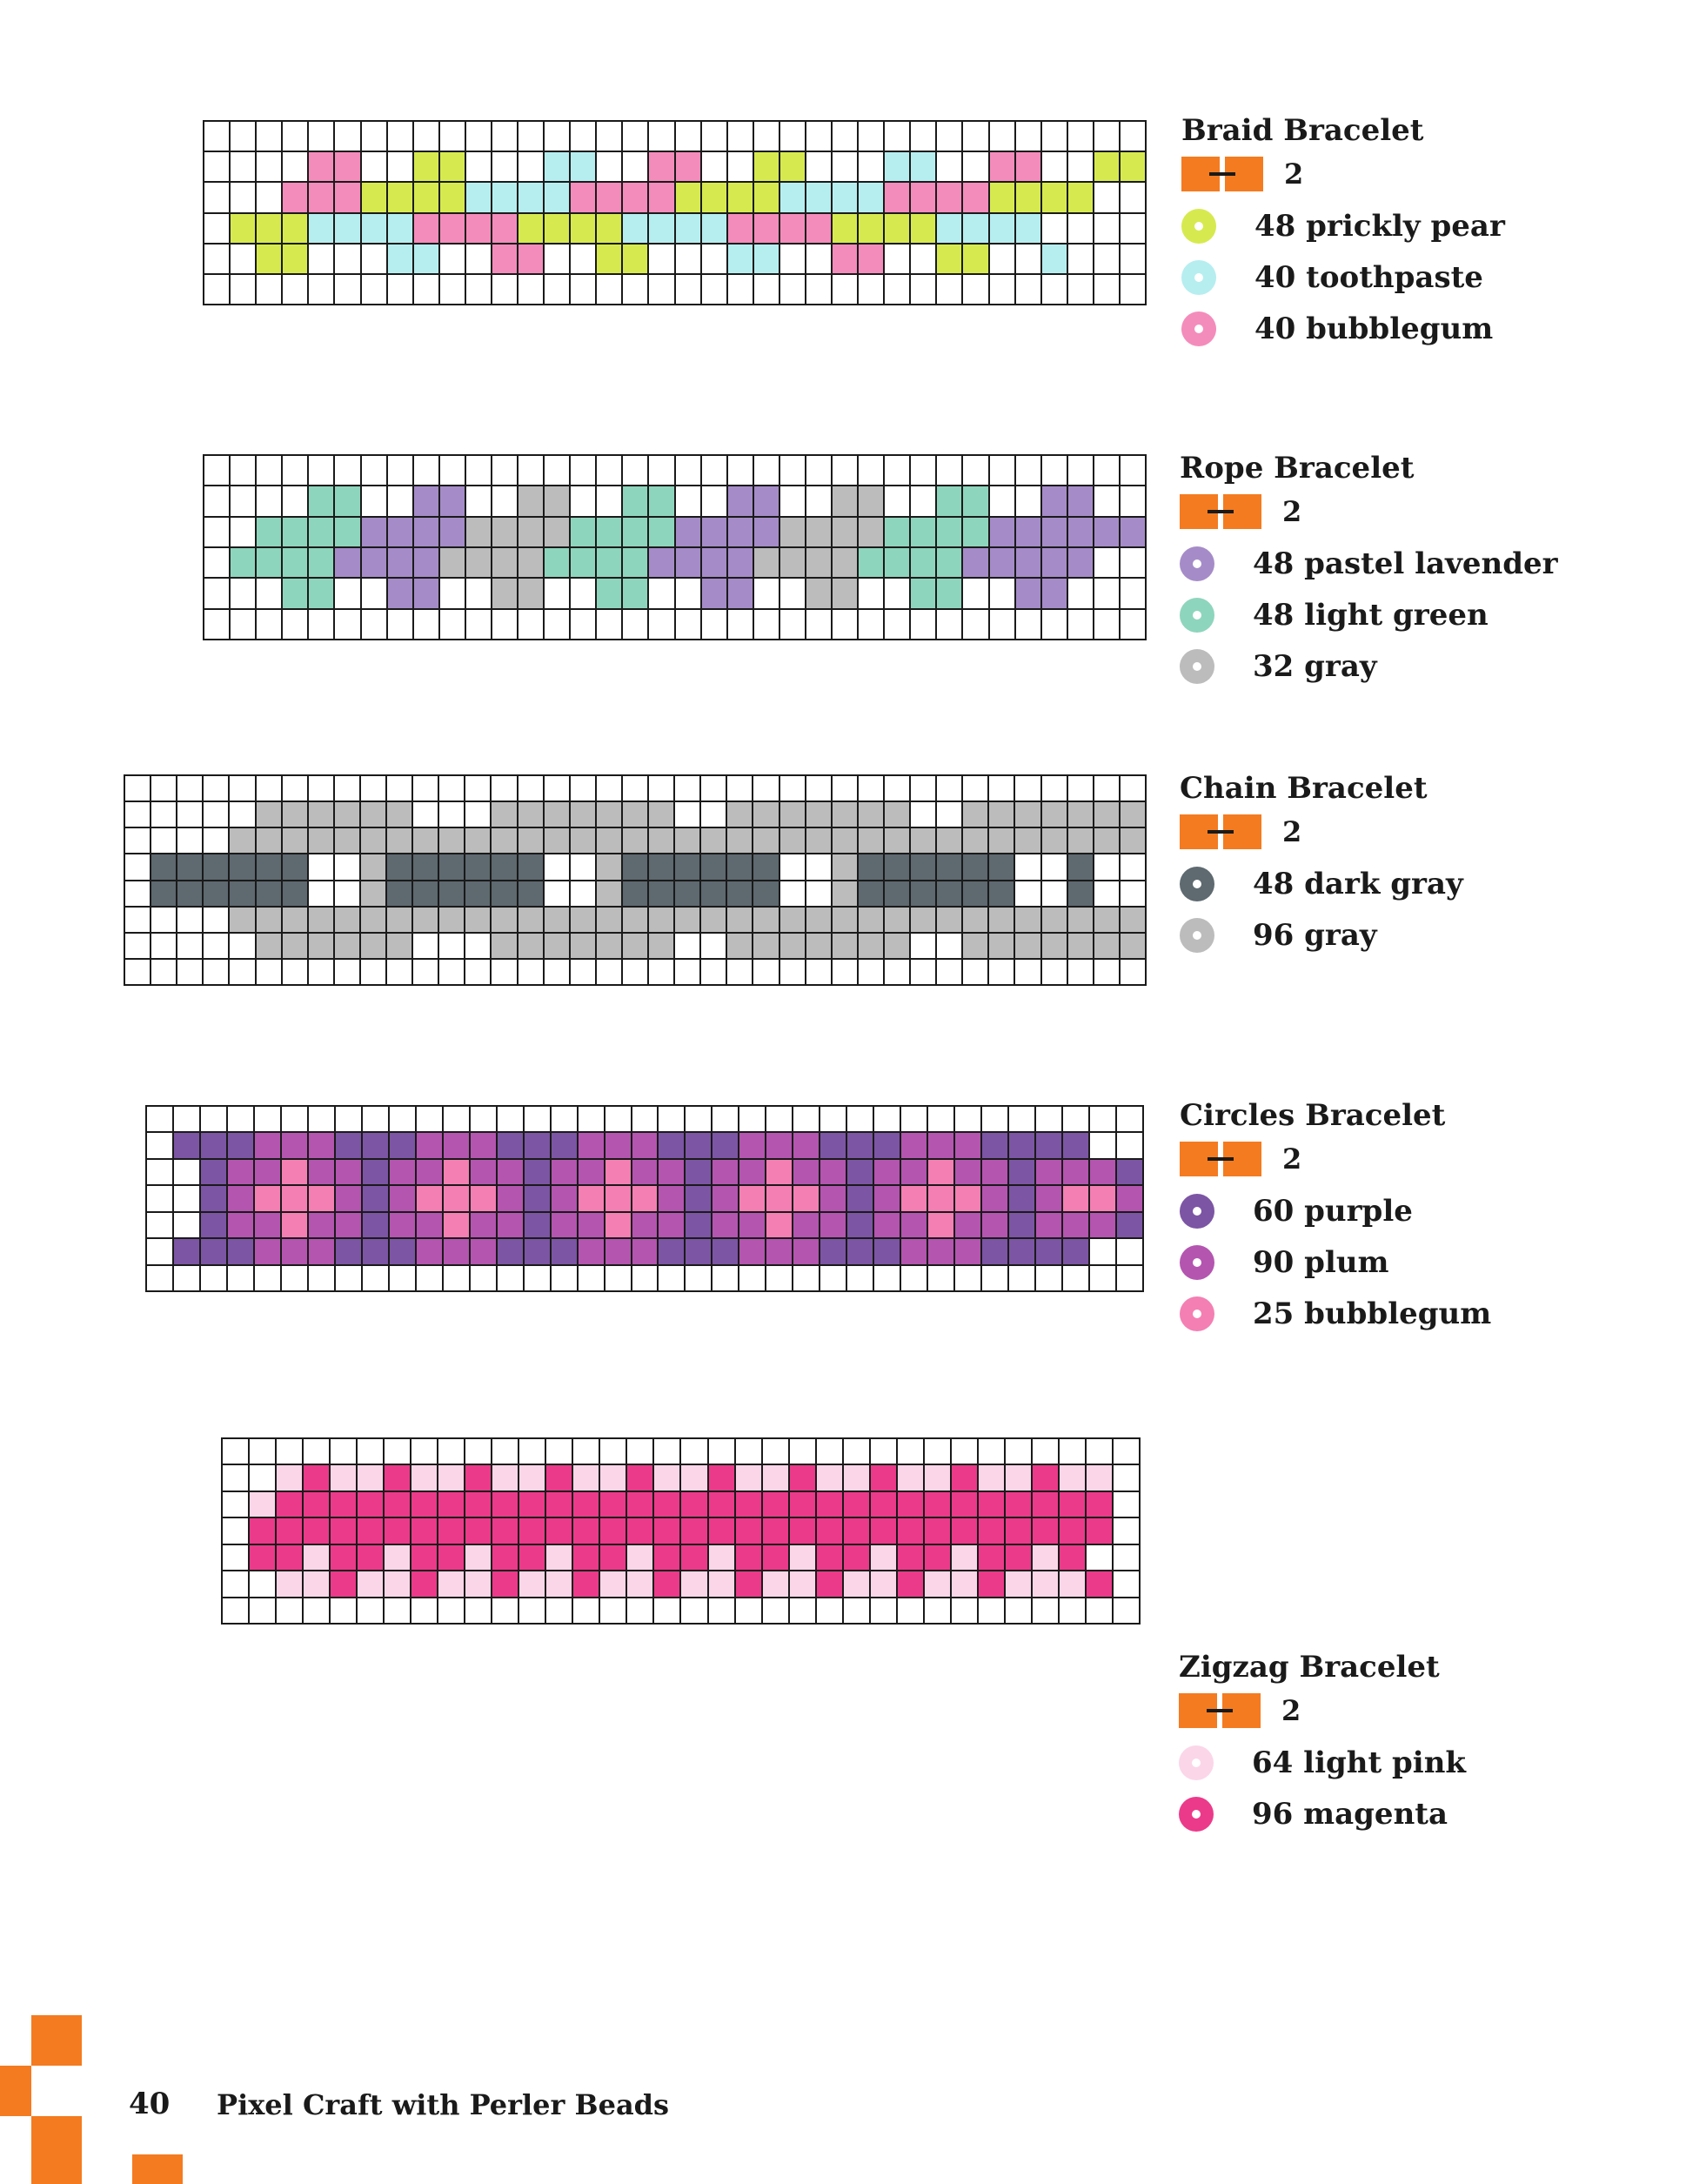 The height and width of the screenshot is (2184, 1706). I want to click on bead-label: 48 pastel lavender, so click(1405, 563).